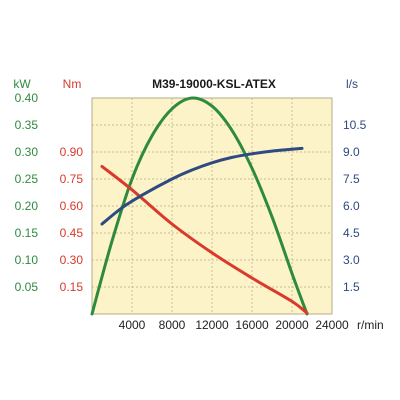  What do you see at coordinates (351, 233) in the screenshot?
I see `ls-tick-label: 4.5` at bounding box center [351, 233].